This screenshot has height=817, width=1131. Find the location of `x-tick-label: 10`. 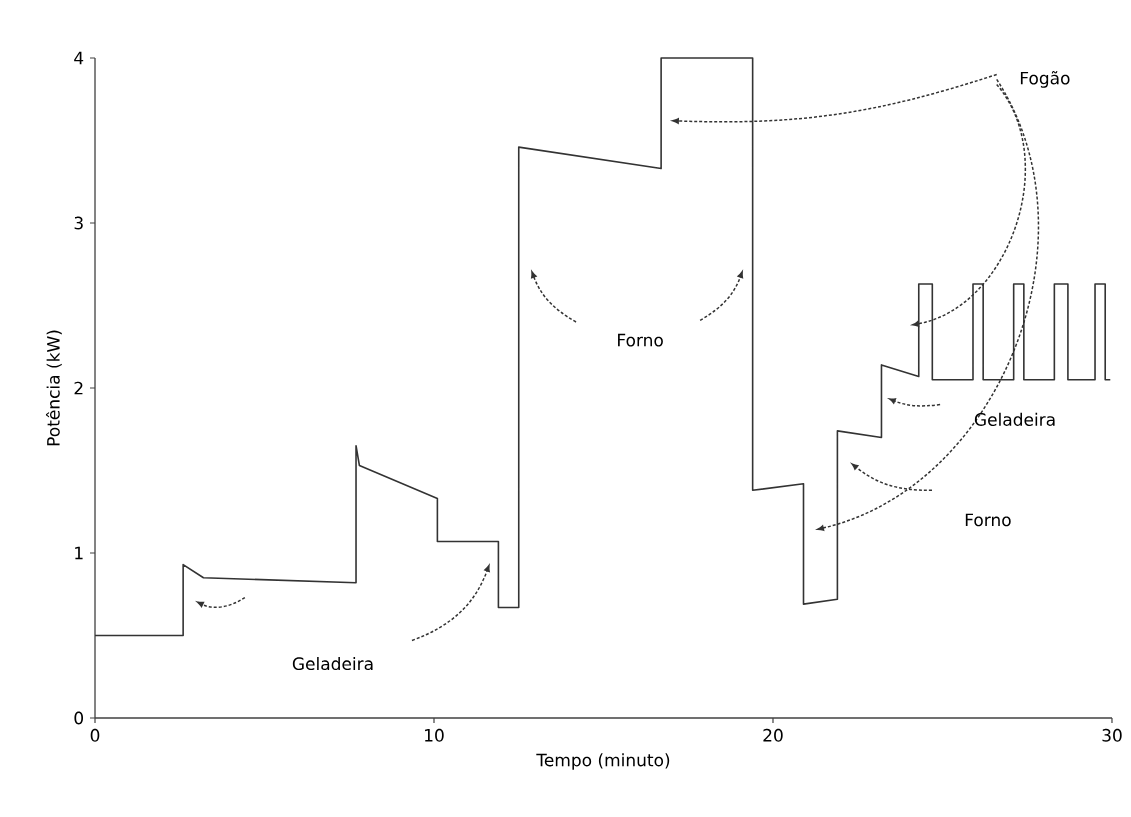

x-tick-label: 10 is located at coordinates (434, 735).